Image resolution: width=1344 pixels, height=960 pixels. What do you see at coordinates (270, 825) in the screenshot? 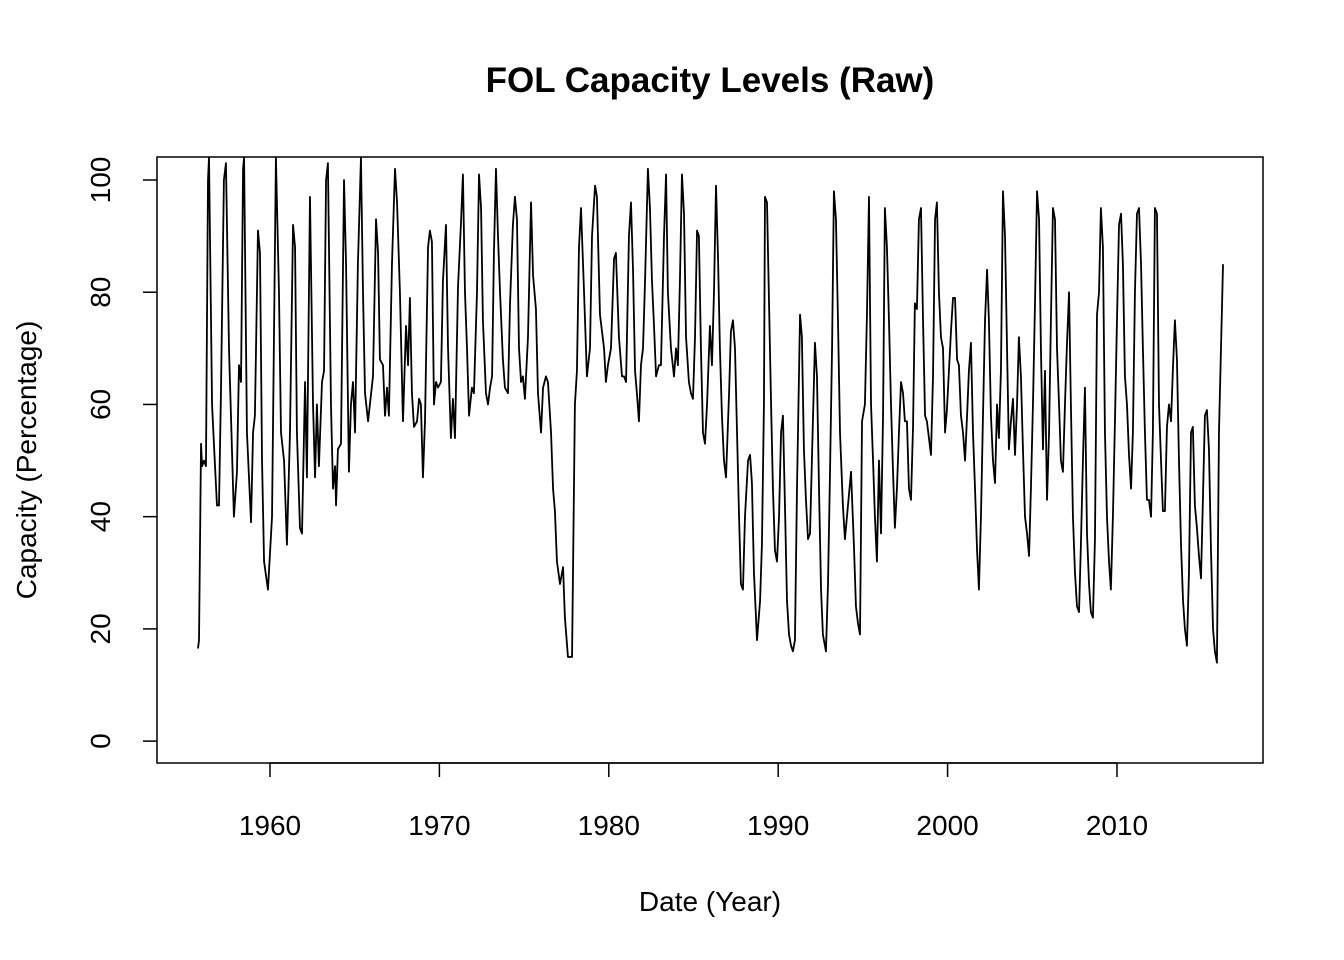
I see `x-tick-label: 1960` at bounding box center [270, 825].